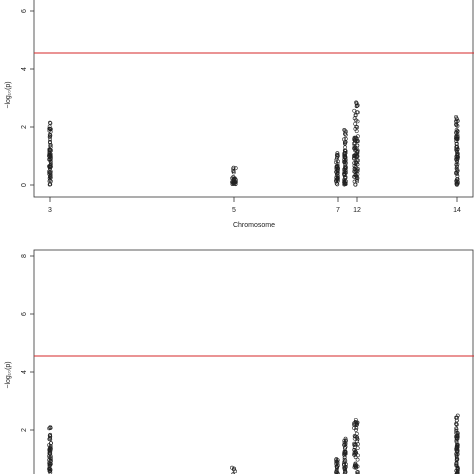 This screenshot has width=474, height=474. Describe the element at coordinates (338, 210) in the screenshot. I see `x-tick-label: 7` at that location.